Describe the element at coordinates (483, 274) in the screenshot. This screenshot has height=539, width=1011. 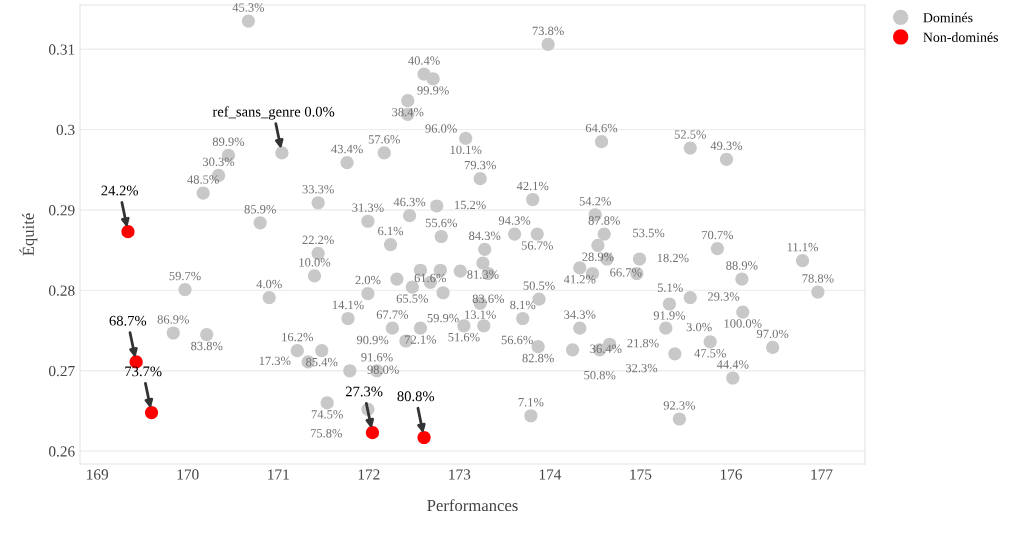
I see `annotation: 81.3%` at that location.